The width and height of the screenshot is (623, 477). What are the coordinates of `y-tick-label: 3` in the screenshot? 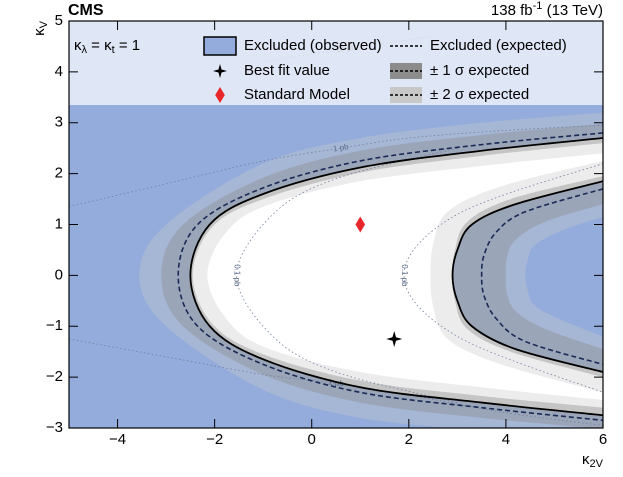 It's located at (59, 122).